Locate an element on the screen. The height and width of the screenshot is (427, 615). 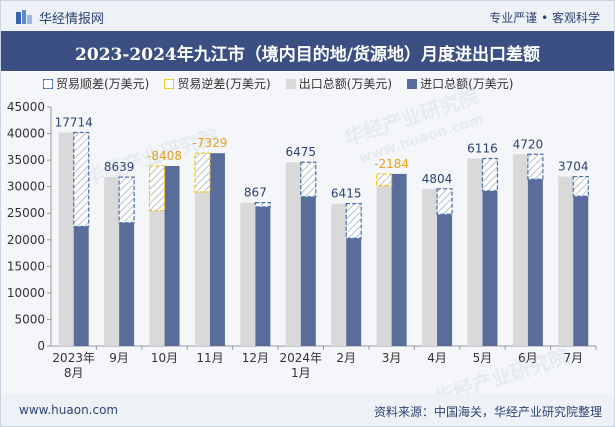
x-tick-label: 10月 is located at coordinates (164, 358).